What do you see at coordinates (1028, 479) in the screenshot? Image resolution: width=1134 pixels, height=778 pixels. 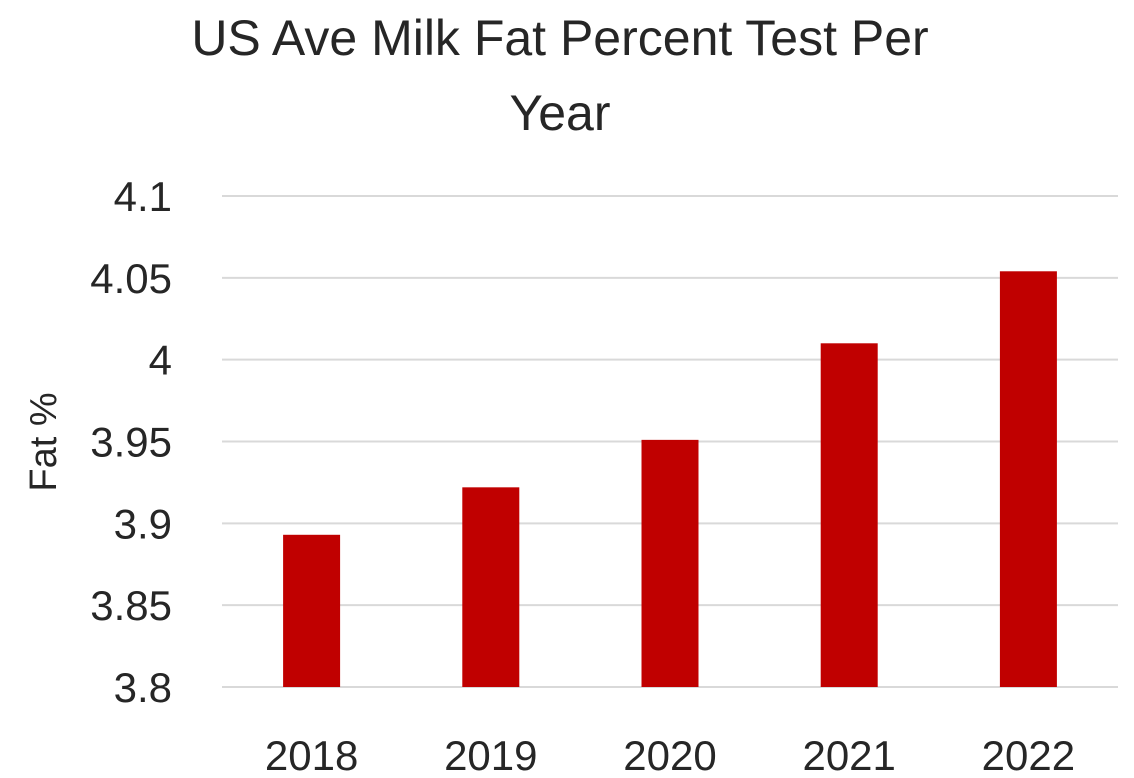 I see `bar-2022` at bounding box center [1028, 479].